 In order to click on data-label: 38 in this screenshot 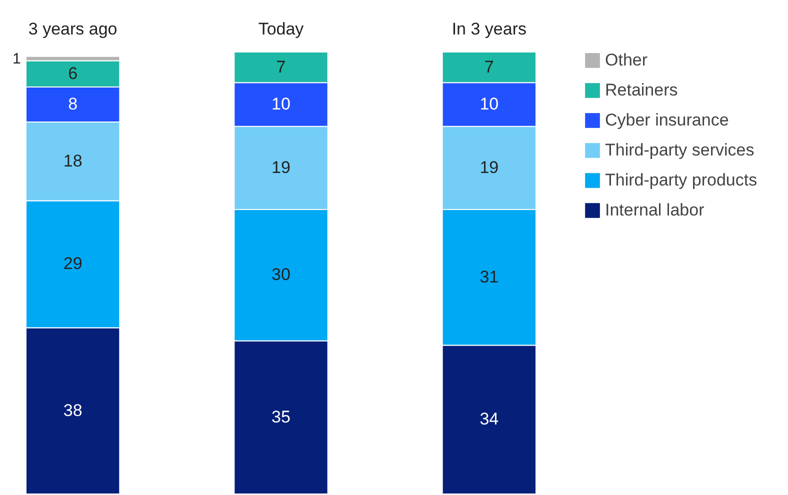, I will do `click(72, 410)`.